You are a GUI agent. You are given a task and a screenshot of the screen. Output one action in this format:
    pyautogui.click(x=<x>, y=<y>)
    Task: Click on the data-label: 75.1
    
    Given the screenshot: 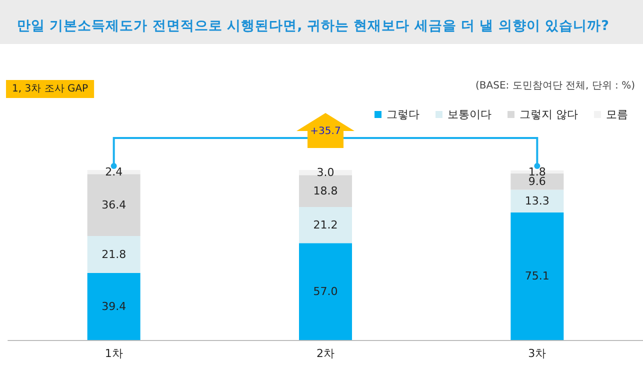 What is the action you would take?
    pyautogui.click(x=537, y=276)
    